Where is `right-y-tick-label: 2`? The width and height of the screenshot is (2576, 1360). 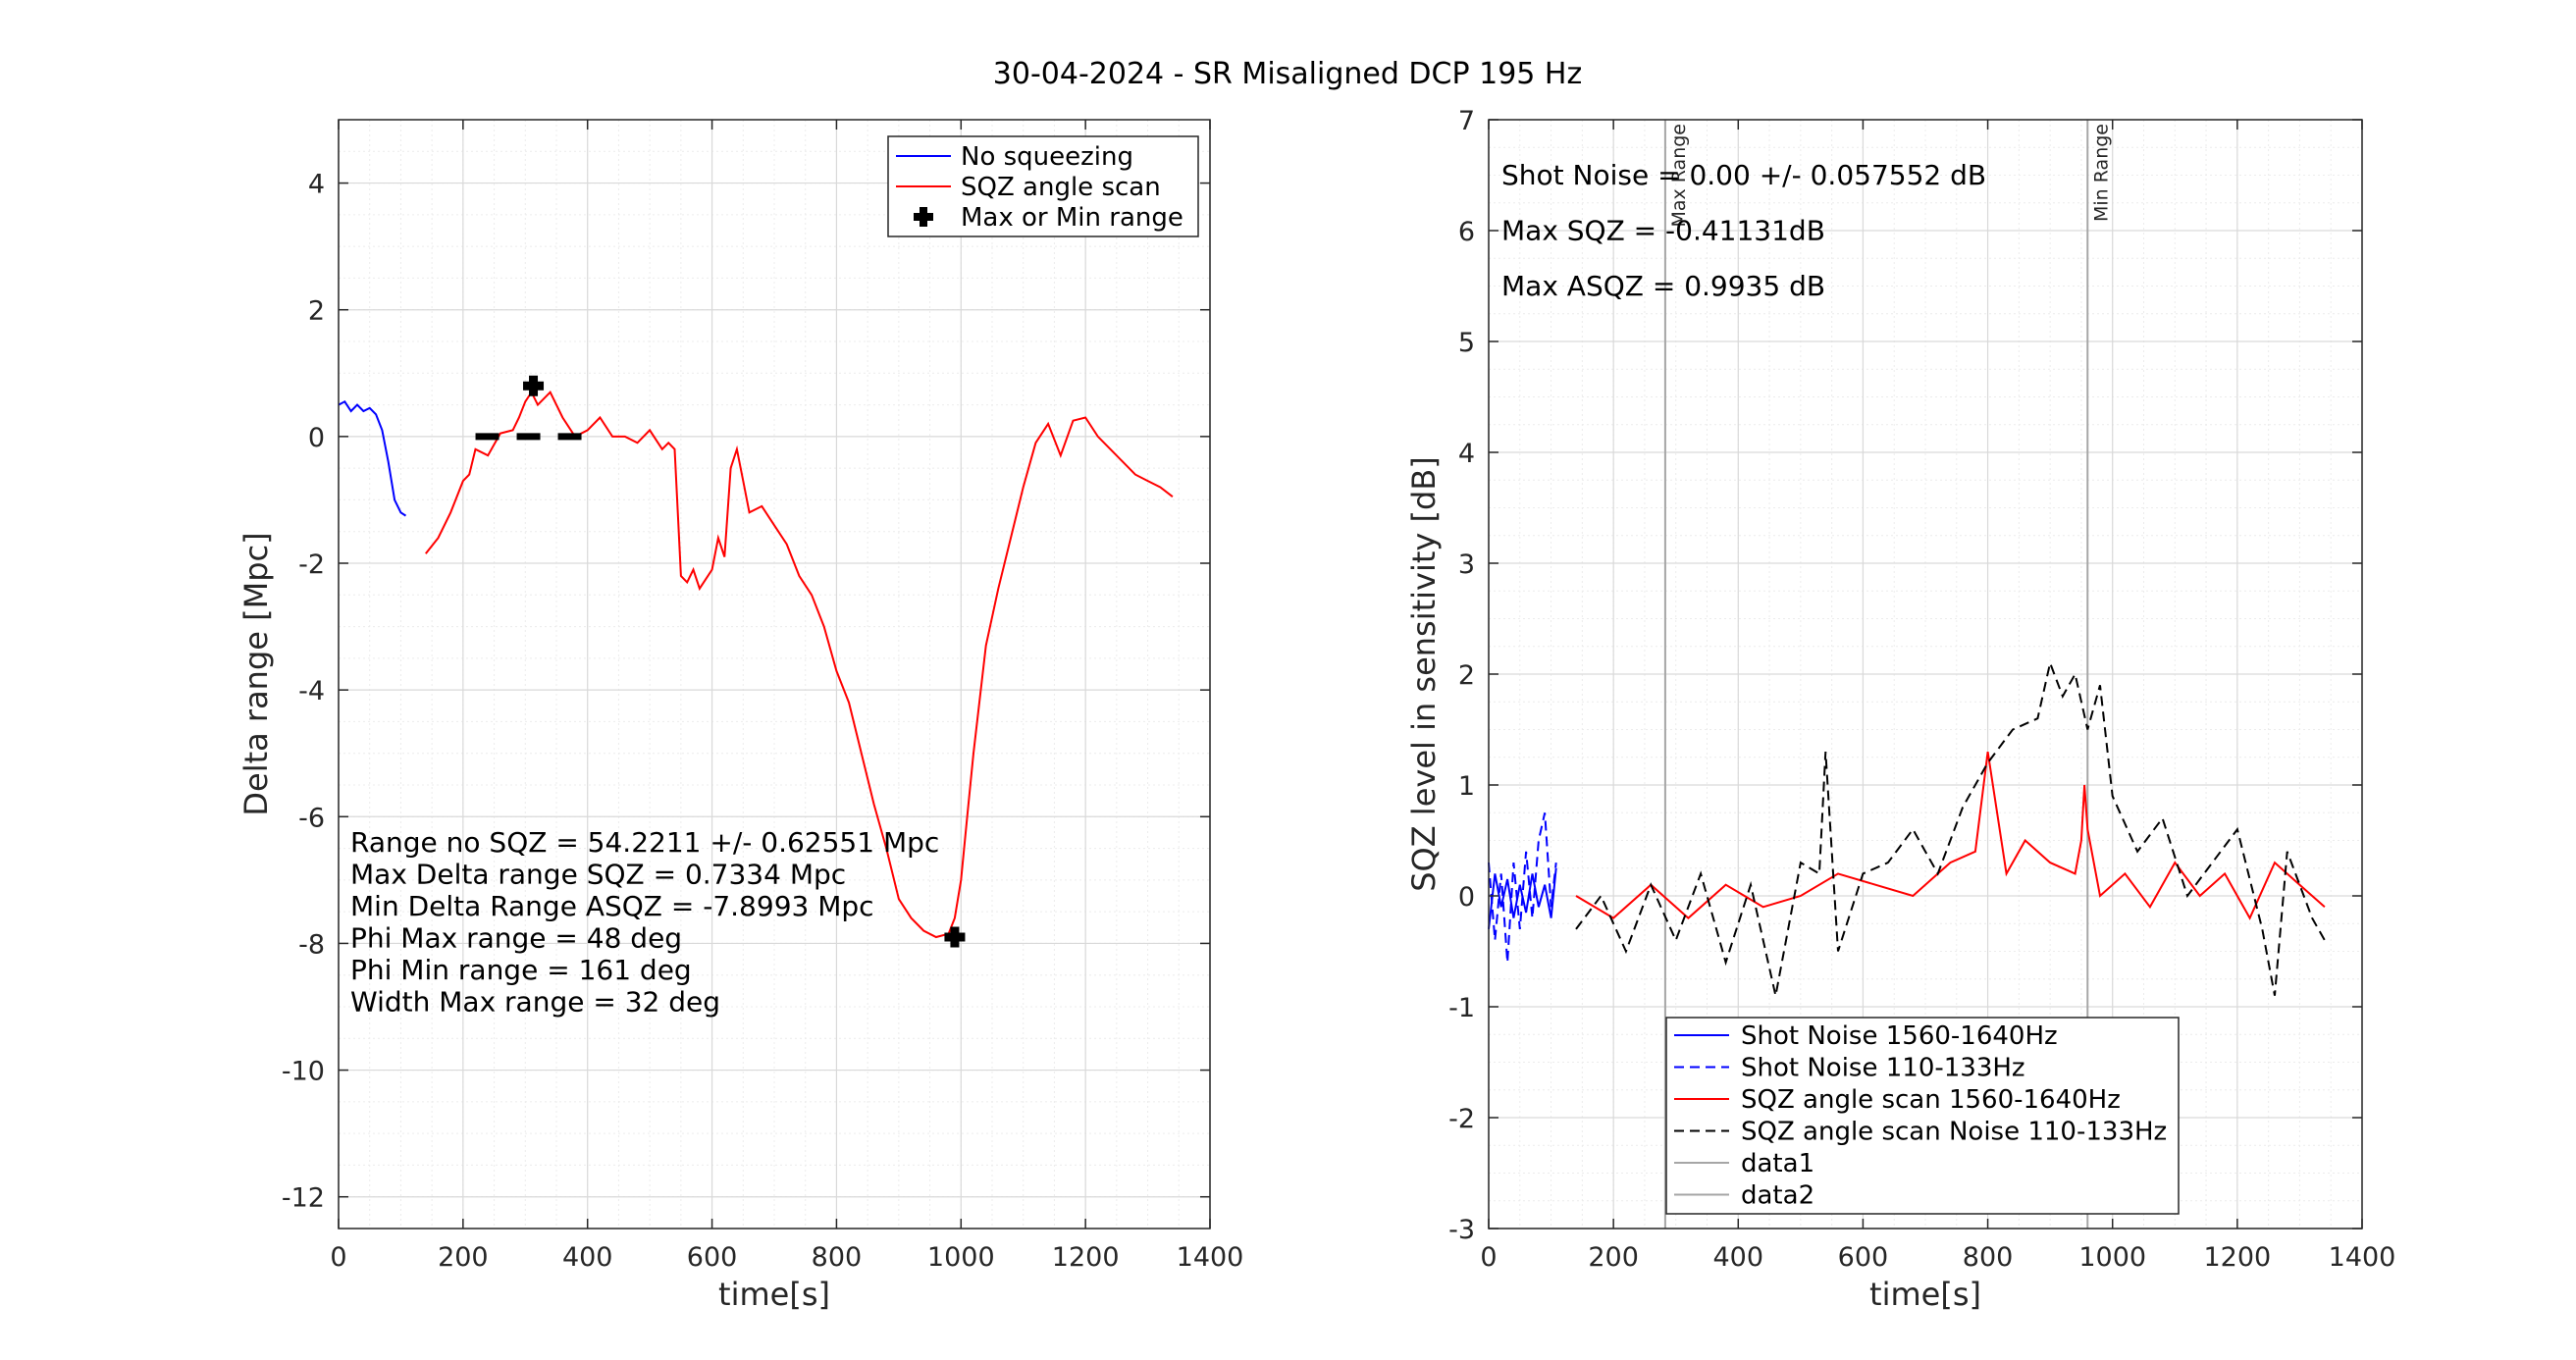
right-y-tick-label: 2 is located at coordinates (1466, 675).